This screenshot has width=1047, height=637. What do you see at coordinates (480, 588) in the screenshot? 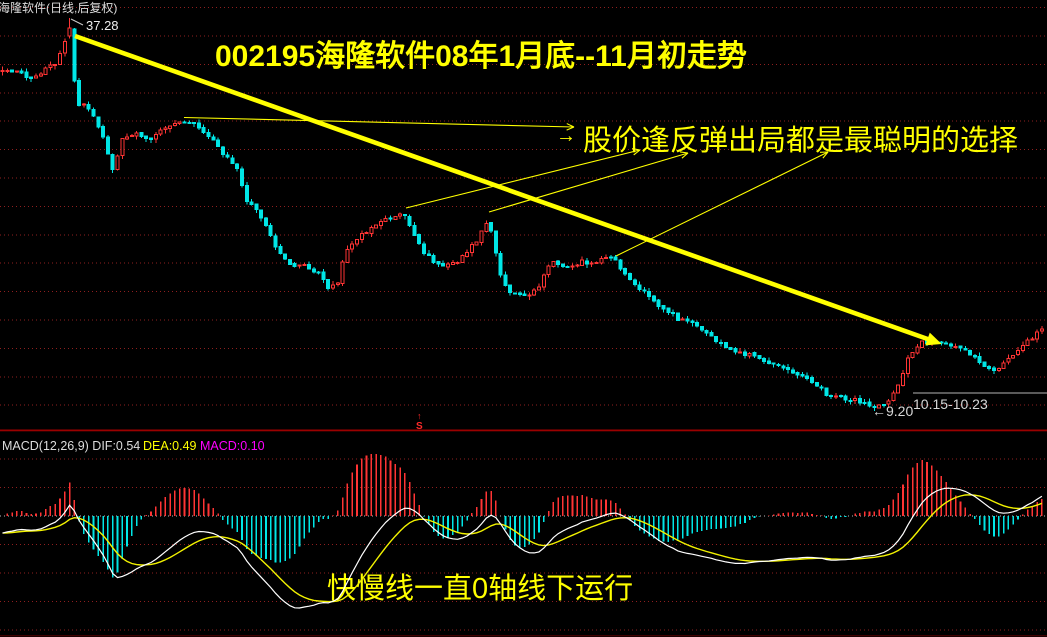
I see `macd-note-text: 快慢线一直0轴线下运行` at bounding box center [480, 588].